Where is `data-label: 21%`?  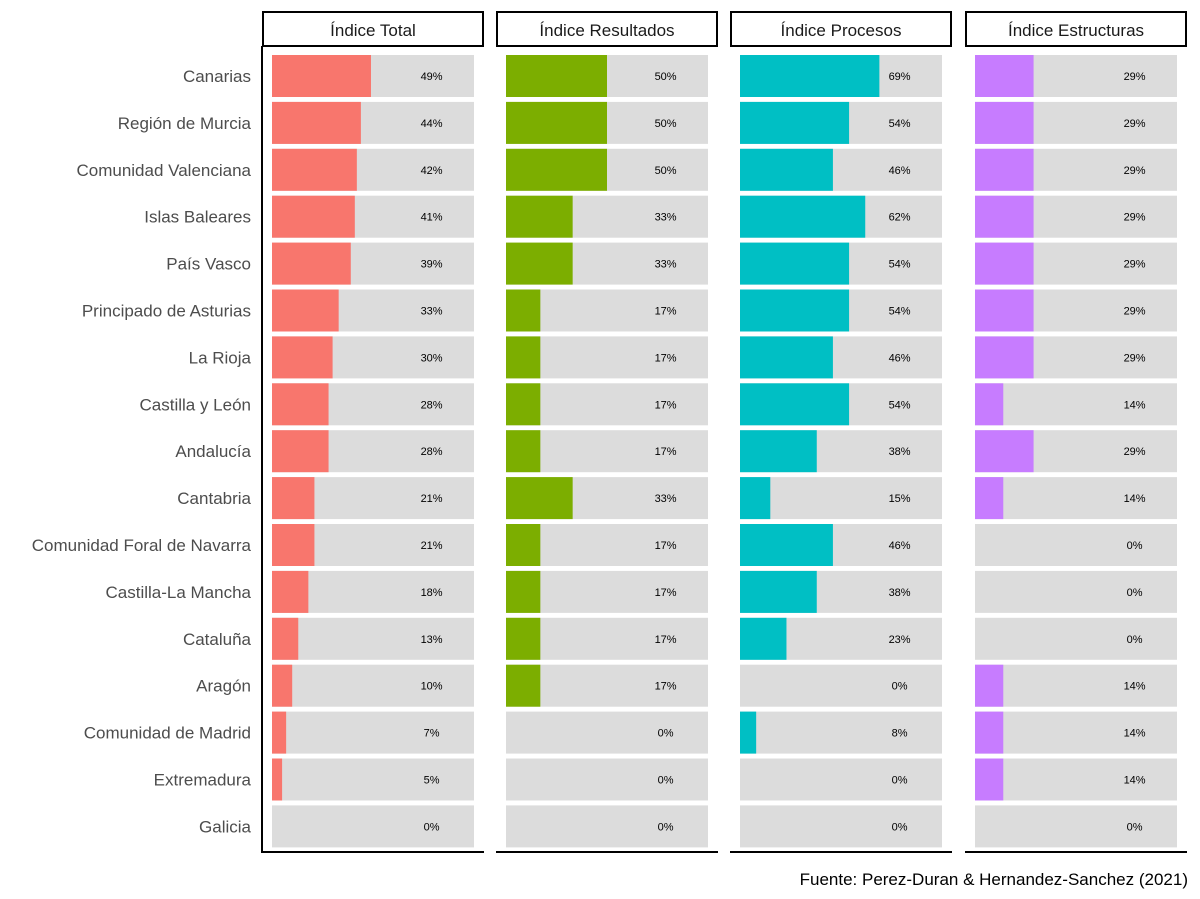 data-label: 21% is located at coordinates (432, 499).